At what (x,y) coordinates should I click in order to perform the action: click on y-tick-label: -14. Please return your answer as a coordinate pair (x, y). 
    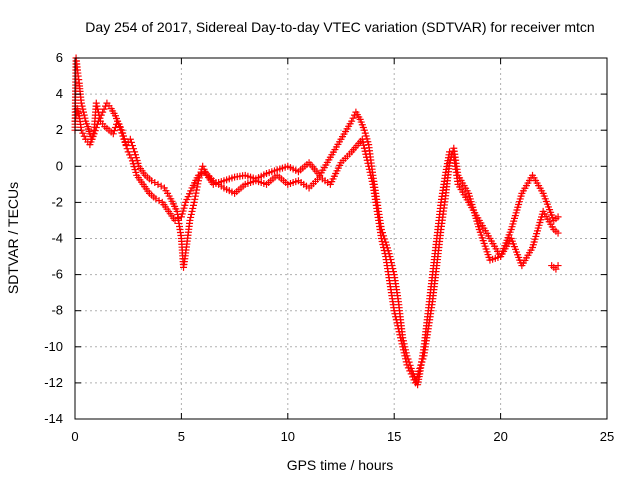
    Looking at the image, I should click on (53, 418).